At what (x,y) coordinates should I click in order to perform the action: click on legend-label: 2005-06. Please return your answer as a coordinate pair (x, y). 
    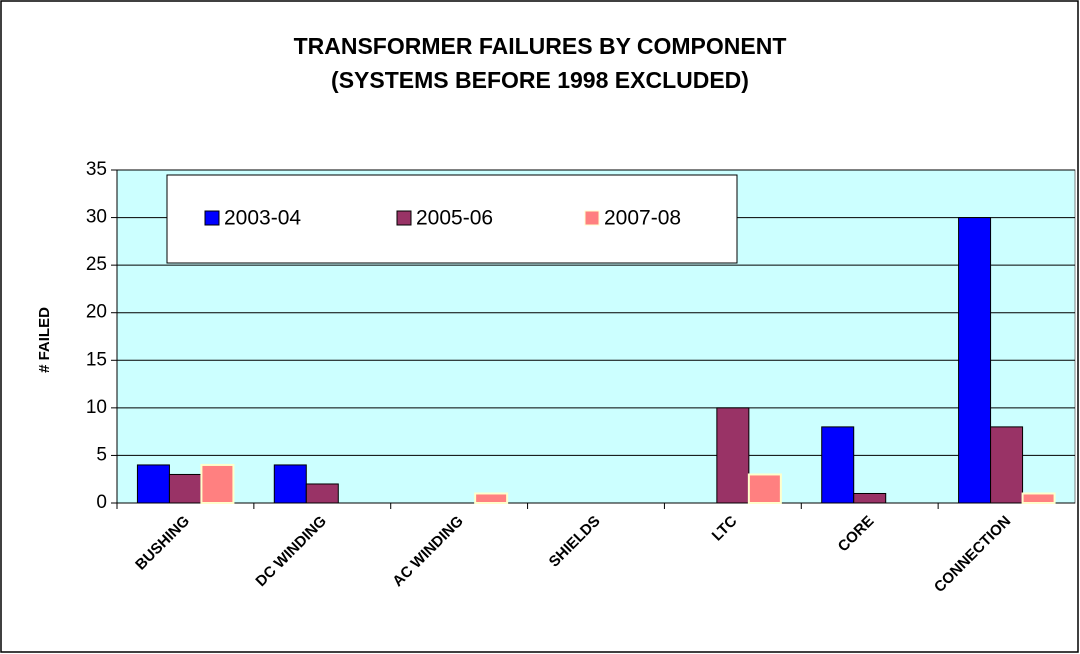
    Looking at the image, I should click on (454, 218).